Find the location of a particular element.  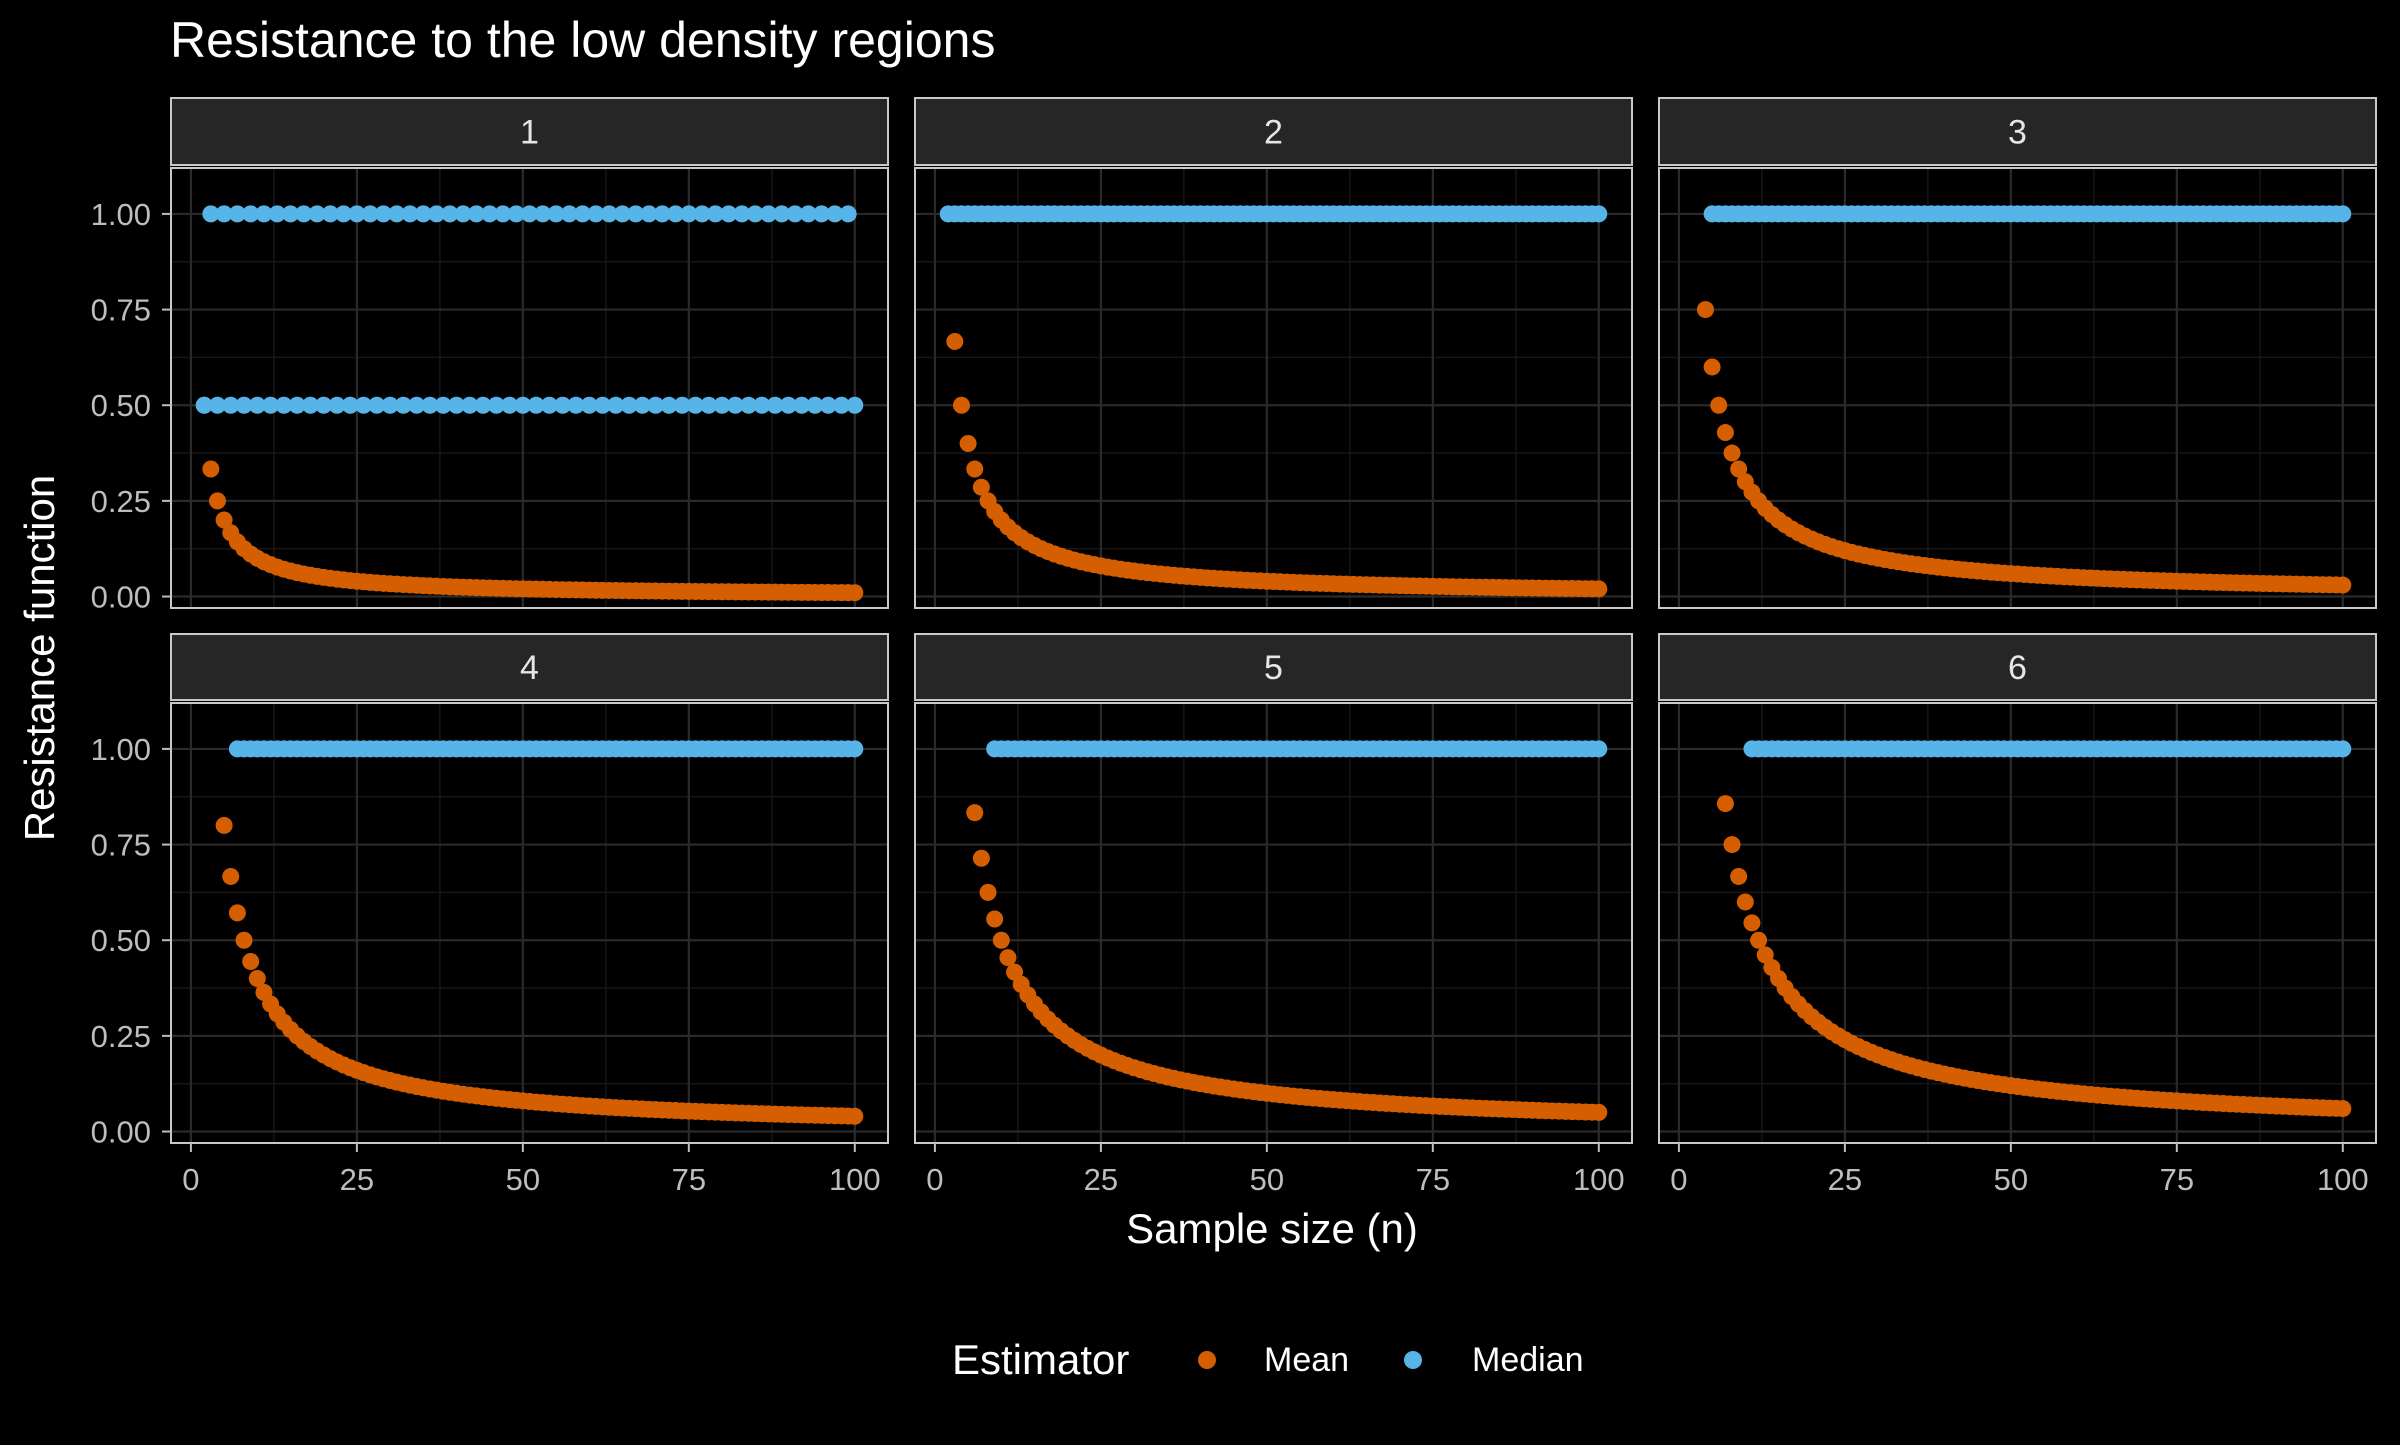

legend-label-median: Median is located at coordinates (1528, 1360).